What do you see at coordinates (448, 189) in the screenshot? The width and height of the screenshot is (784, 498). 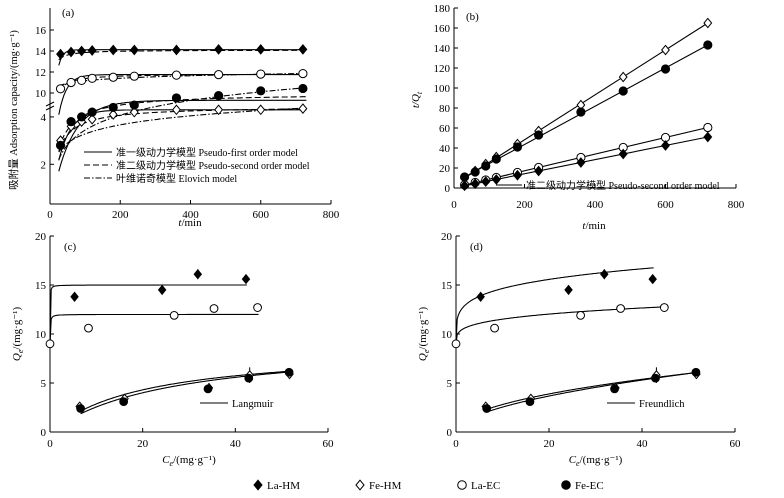 I see `panel-b-ytick-label: 0` at bounding box center [448, 189].